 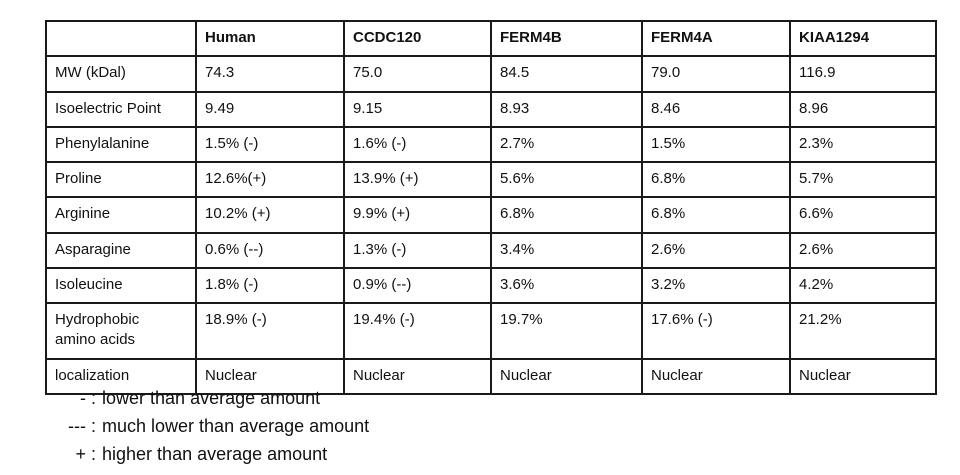 I want to click on table-row: Proline 12.6%(+) 13.9% (+) 5.6% 6.8% 5.7%, so click(x=491, y=179).